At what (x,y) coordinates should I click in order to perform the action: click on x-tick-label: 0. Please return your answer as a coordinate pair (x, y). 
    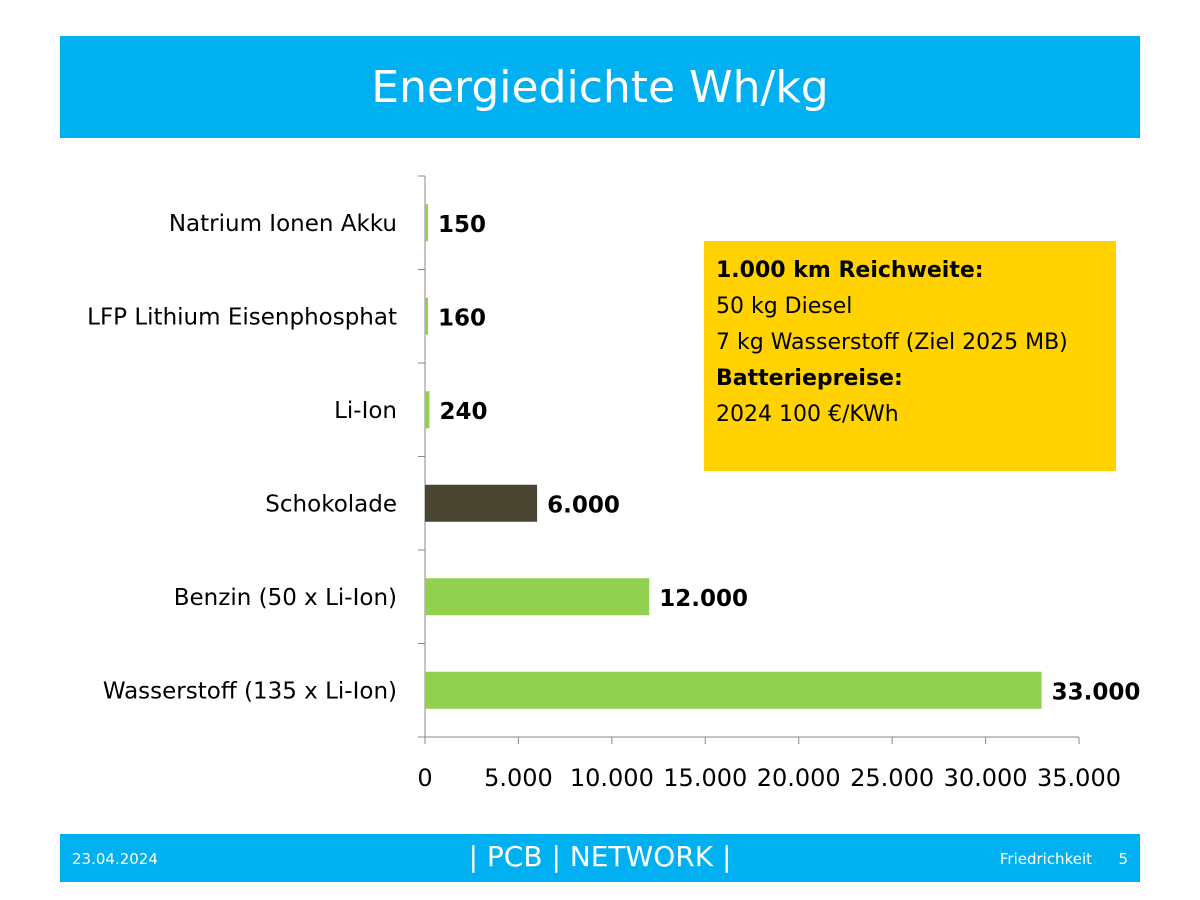
    Looking at the image, I should click on (424, 778).